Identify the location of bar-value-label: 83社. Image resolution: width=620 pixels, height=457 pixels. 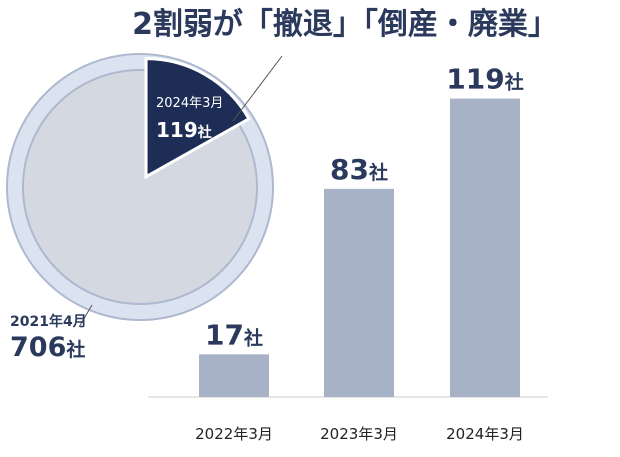
(359, 169).